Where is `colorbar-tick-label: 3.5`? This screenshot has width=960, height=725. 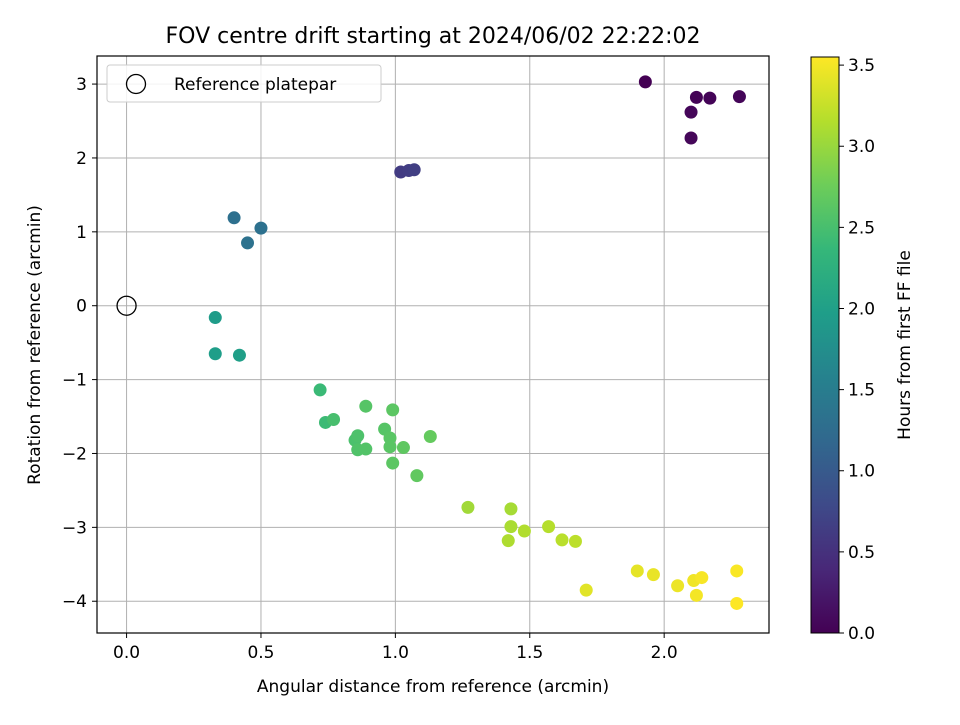 colorbar-tick-label: 3.5 is located at coordinates (861, 66).